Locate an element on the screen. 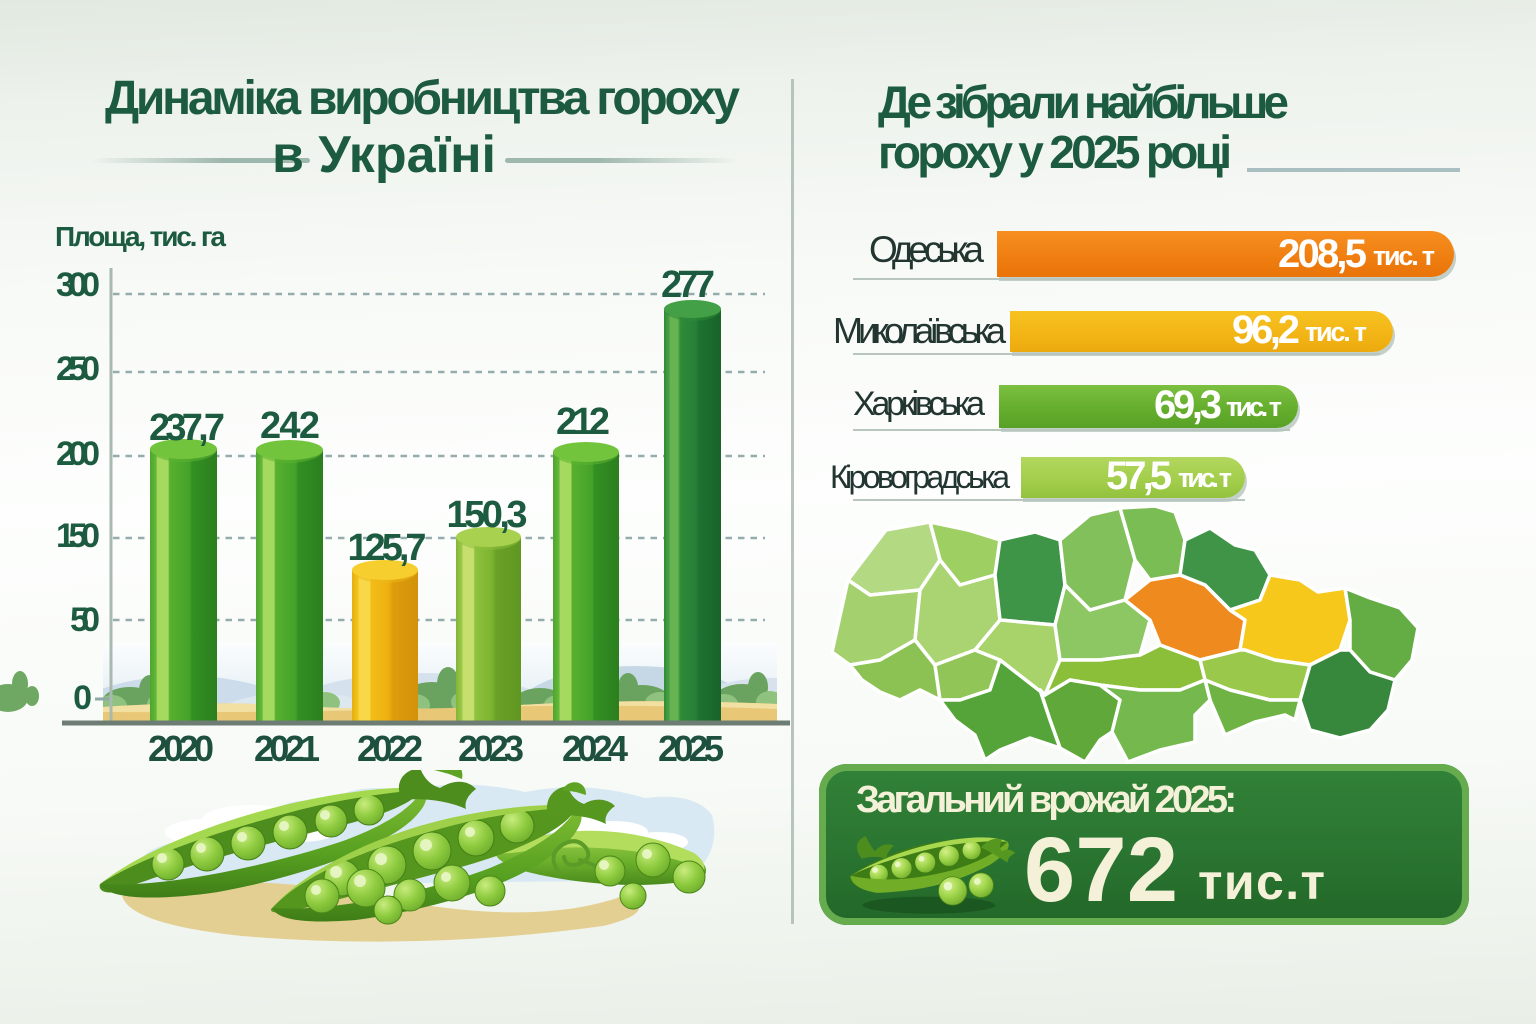 This screenshot has height=1024, width=1536. svg-text: 150 is located at coordinates (78, 536).